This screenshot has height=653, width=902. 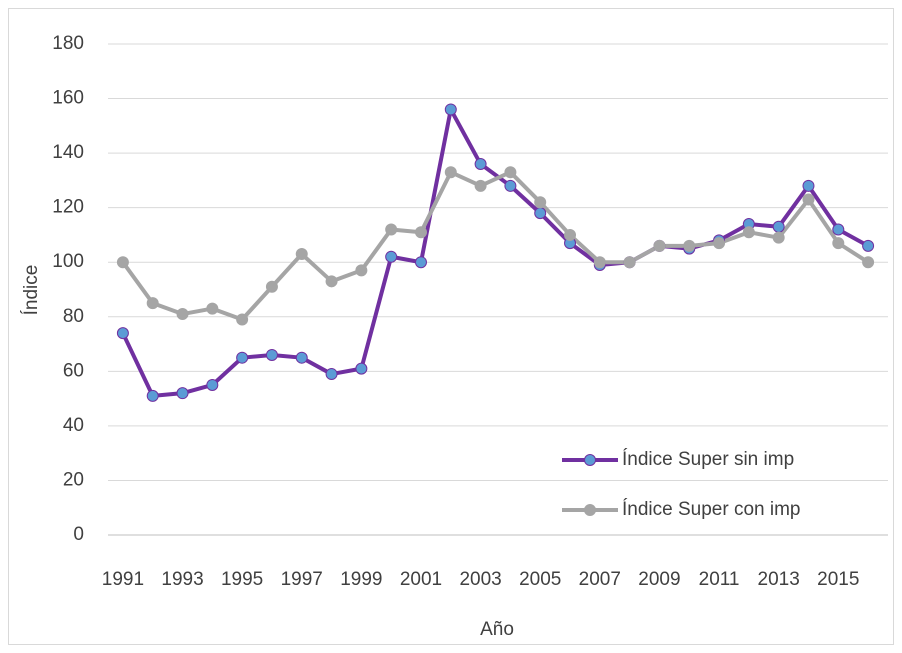 I want to click on x-tick-label: 2011, so click(x=719, y=579).